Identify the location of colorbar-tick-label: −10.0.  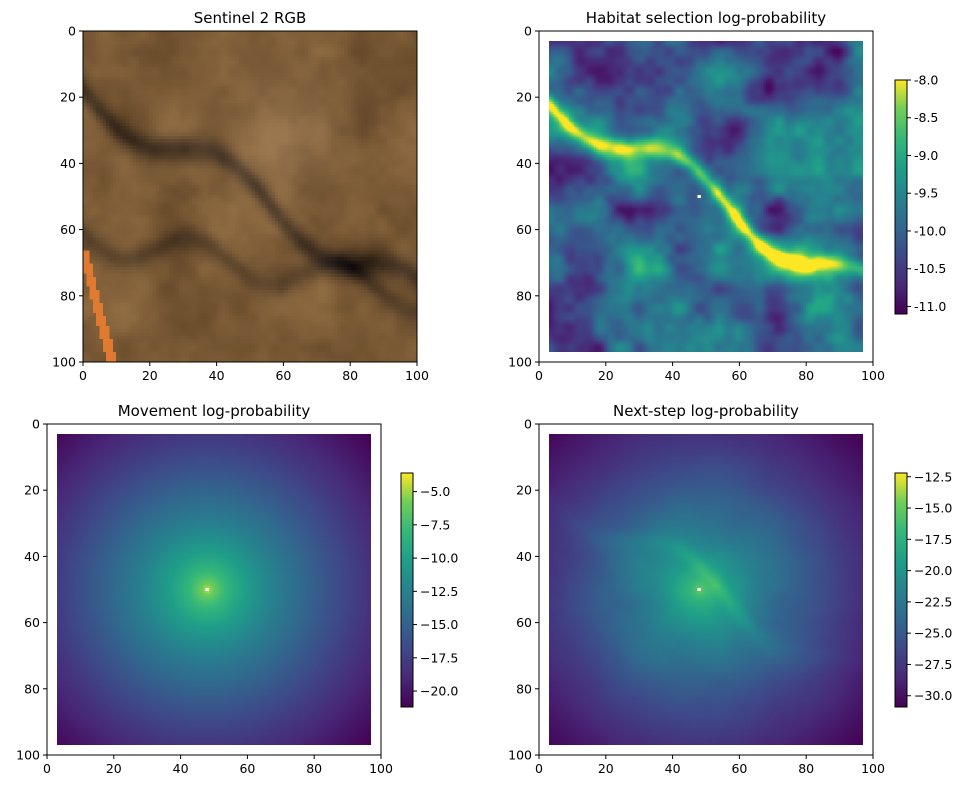
(439, 558).